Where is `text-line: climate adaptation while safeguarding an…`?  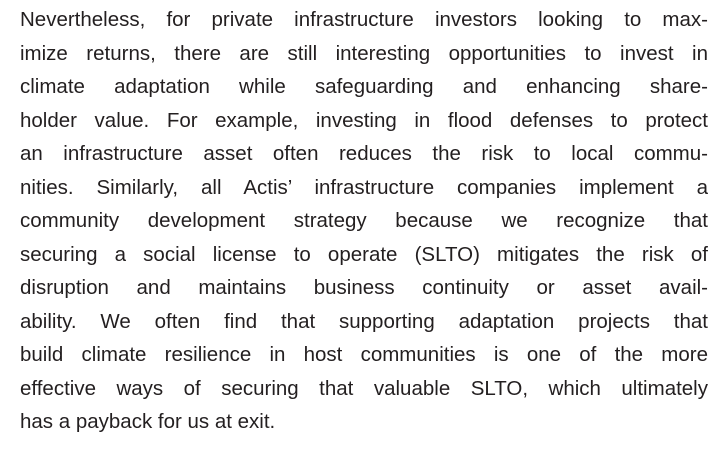 text-line: climate adaptation while safeguarding an… is located at coordinates (364, 86).